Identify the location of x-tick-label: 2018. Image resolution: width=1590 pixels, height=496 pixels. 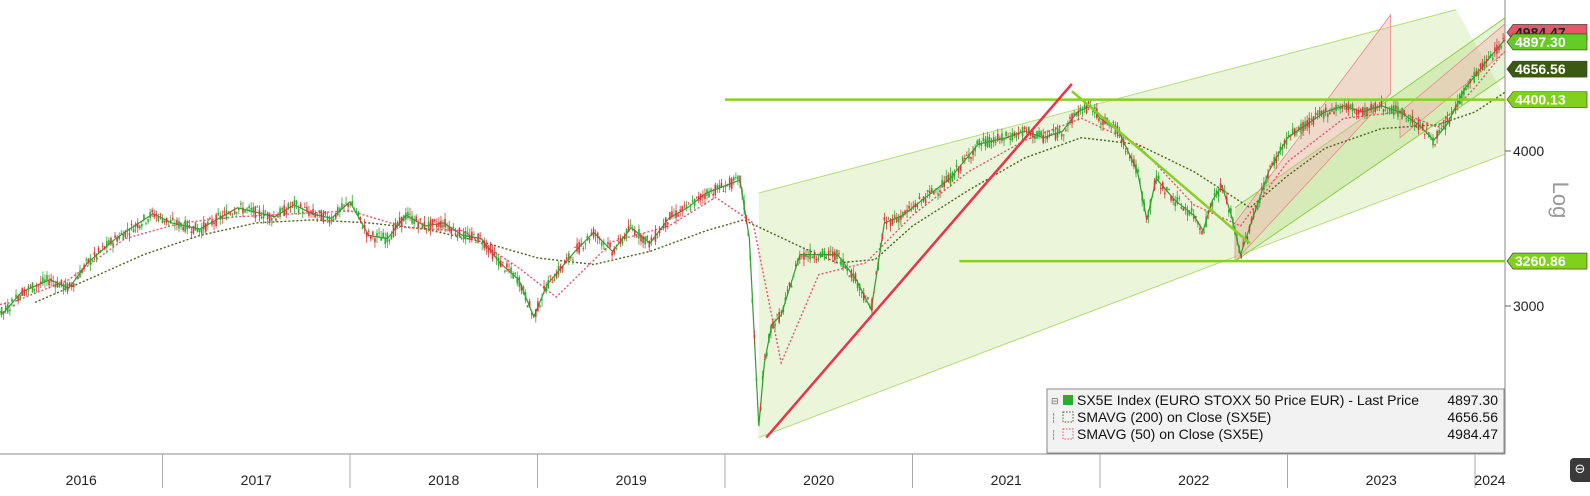
(443, 480).